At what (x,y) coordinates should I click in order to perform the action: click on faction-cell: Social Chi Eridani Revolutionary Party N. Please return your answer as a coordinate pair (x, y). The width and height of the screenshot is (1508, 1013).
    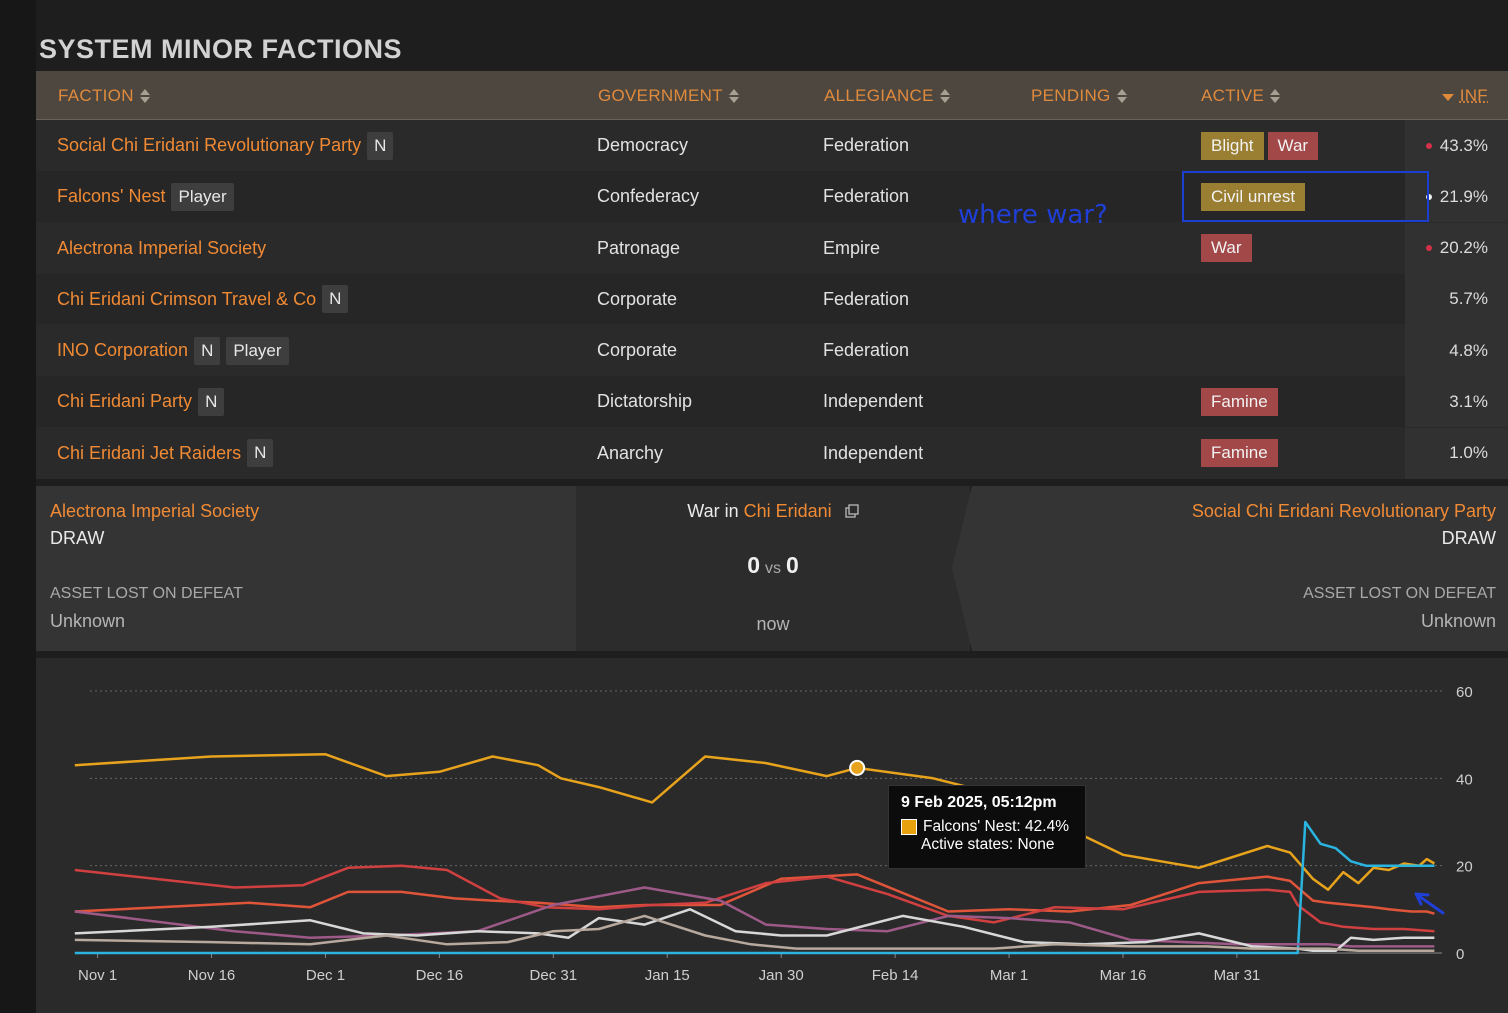
    Looking at the image, I should click on (225, 145).